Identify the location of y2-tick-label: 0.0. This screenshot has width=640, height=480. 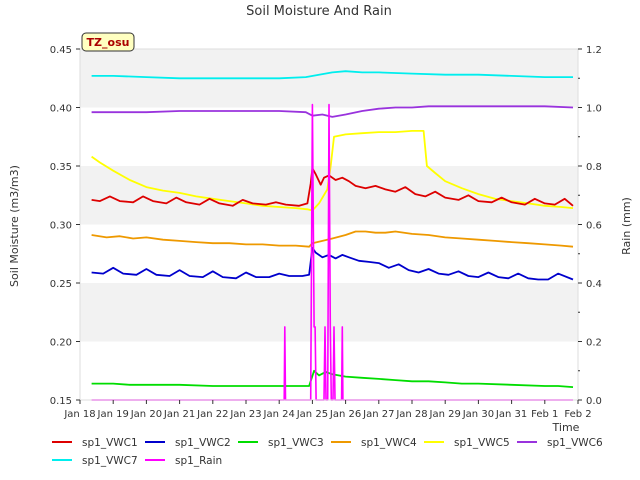
(594, 401).